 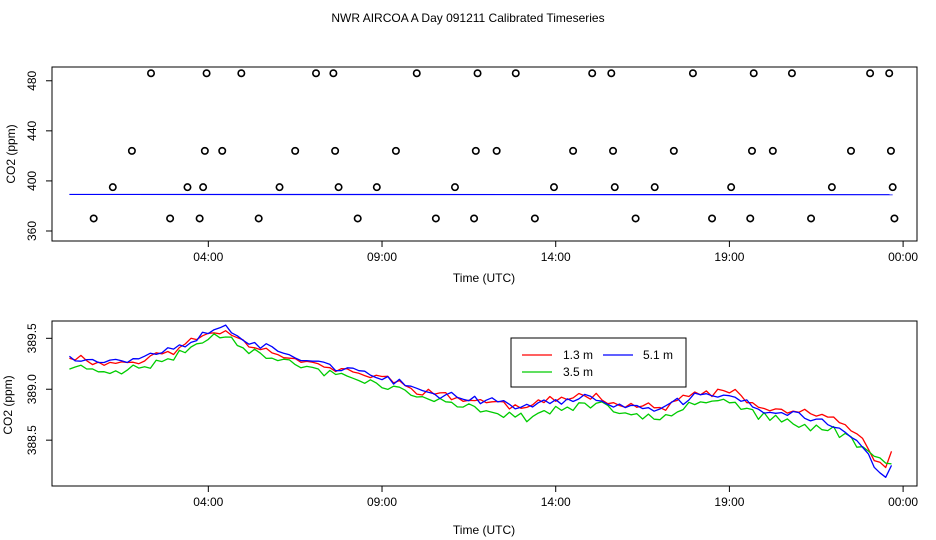 I want to click on bottom-x-axis-label: Time (UTC), so click(x=484, y=530).